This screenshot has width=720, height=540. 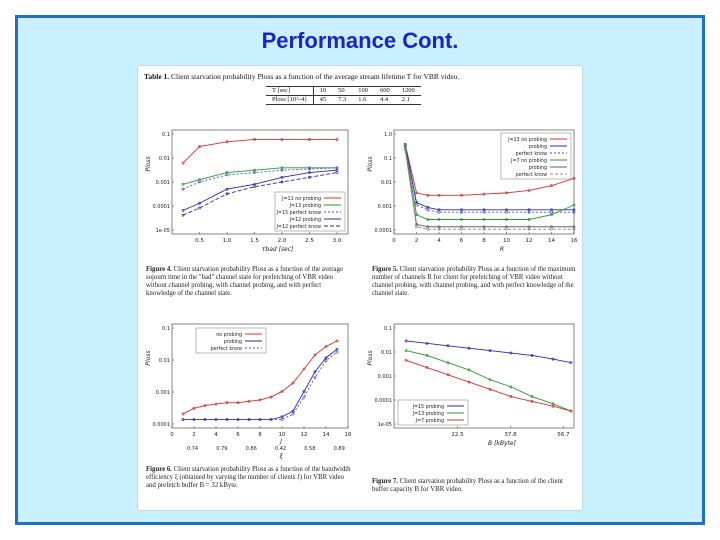 I want to click on legend-label: no probing, so click(x=229, y=335).